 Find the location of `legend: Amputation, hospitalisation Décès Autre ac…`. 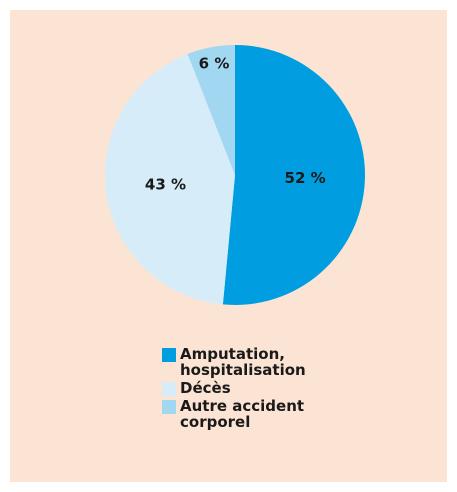

legend: Amputation, hospitalisation Décès Autre ac… is located at coordinates (247, 389).